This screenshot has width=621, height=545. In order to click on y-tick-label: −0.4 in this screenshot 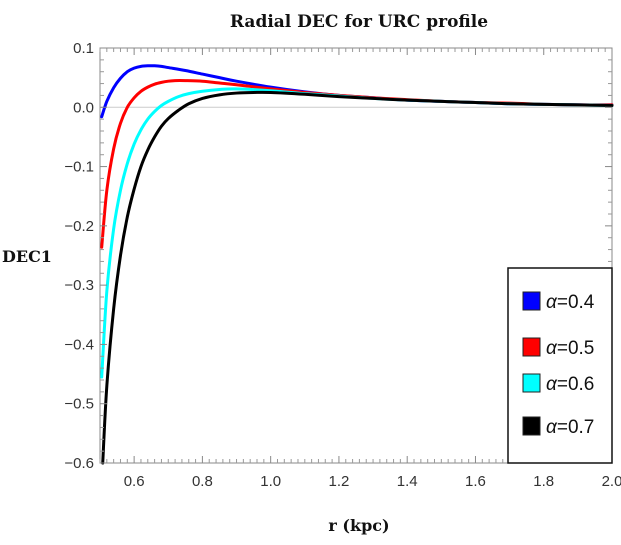, I will do `click(79, 344)`.